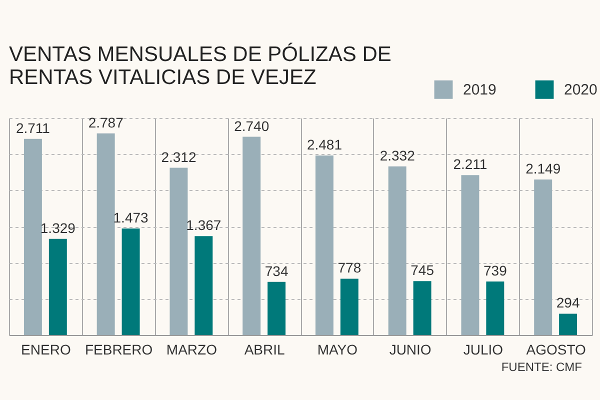 The width and height of the screenshot is (600, 400). Describe the element at coordinates (483, 350) in the screenshot. I see `x-tick-label: JULIO` at that location.